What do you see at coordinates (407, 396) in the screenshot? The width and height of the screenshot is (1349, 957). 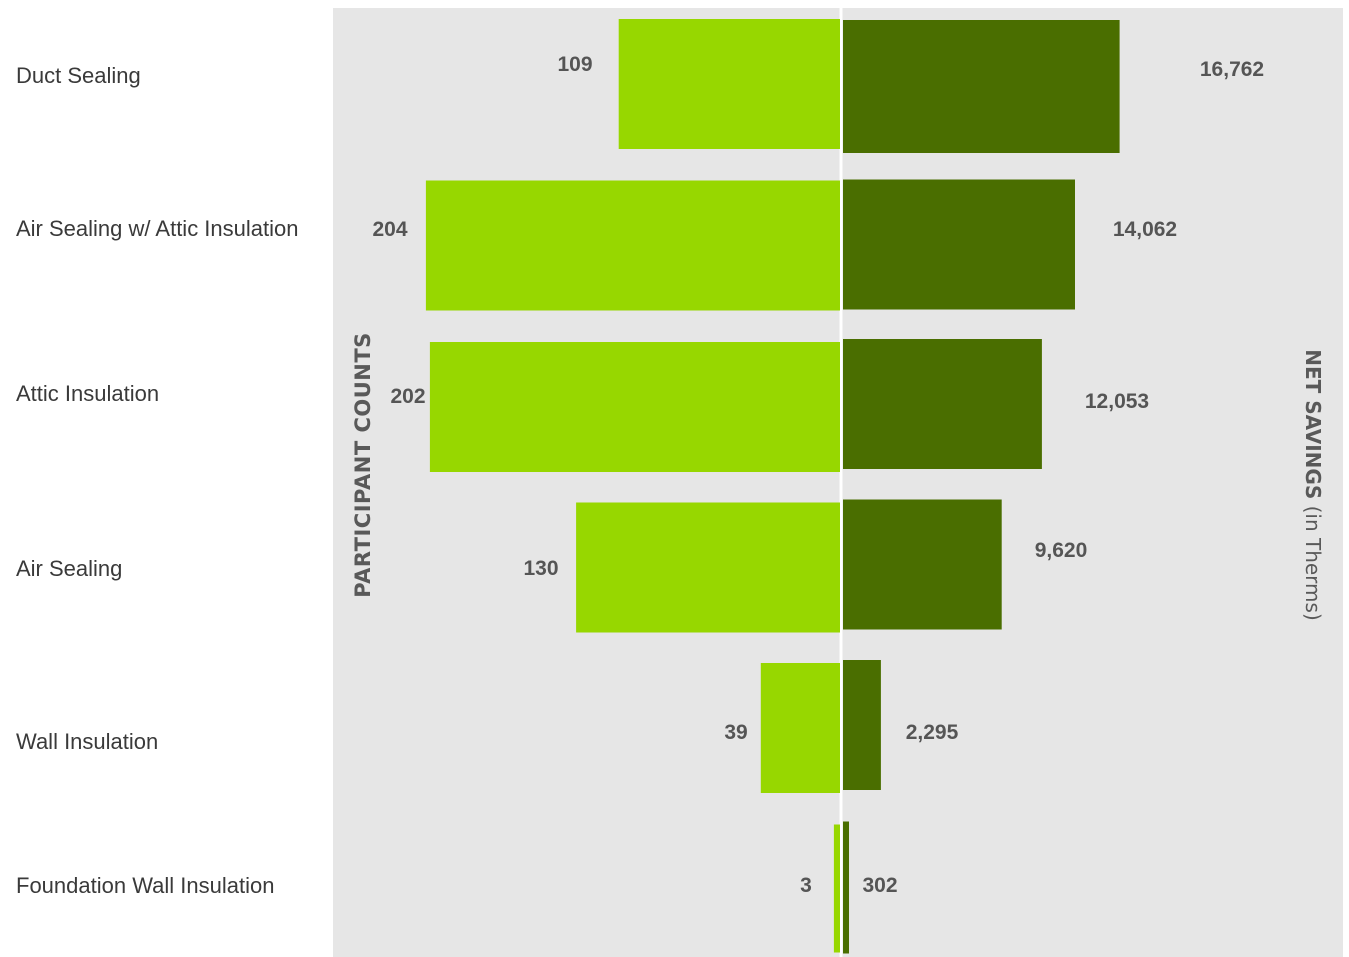 I see `participant-value-label: 202` at bounding box center [407, 396].